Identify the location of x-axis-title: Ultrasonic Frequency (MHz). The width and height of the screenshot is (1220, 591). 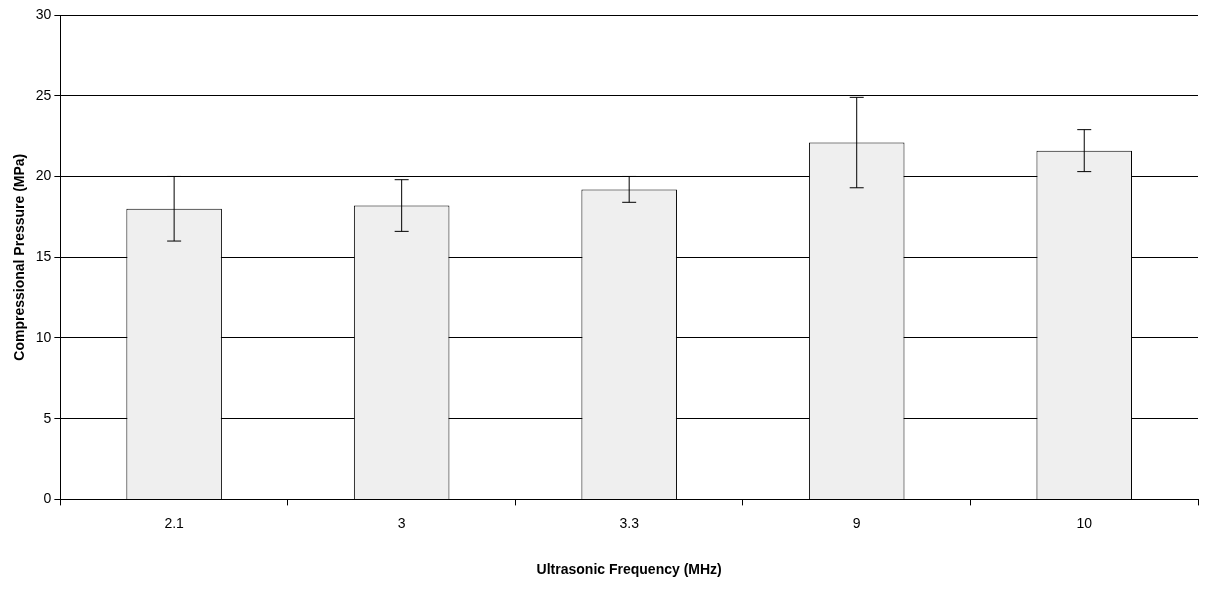
(629, 569).